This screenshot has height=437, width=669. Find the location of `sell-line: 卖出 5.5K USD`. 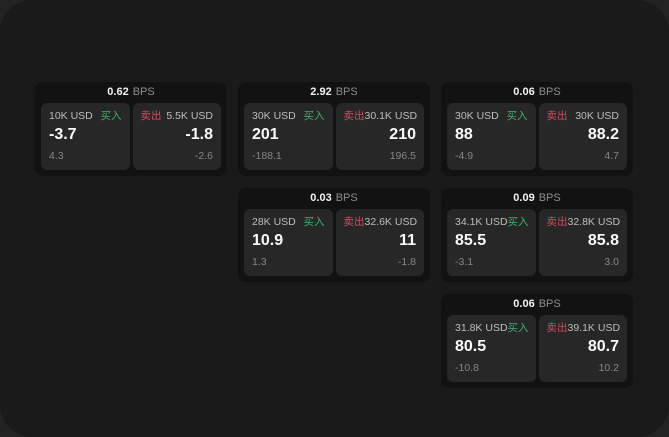

sell-line: 卖出 5.5K USD is located at coordinates (177, 116).